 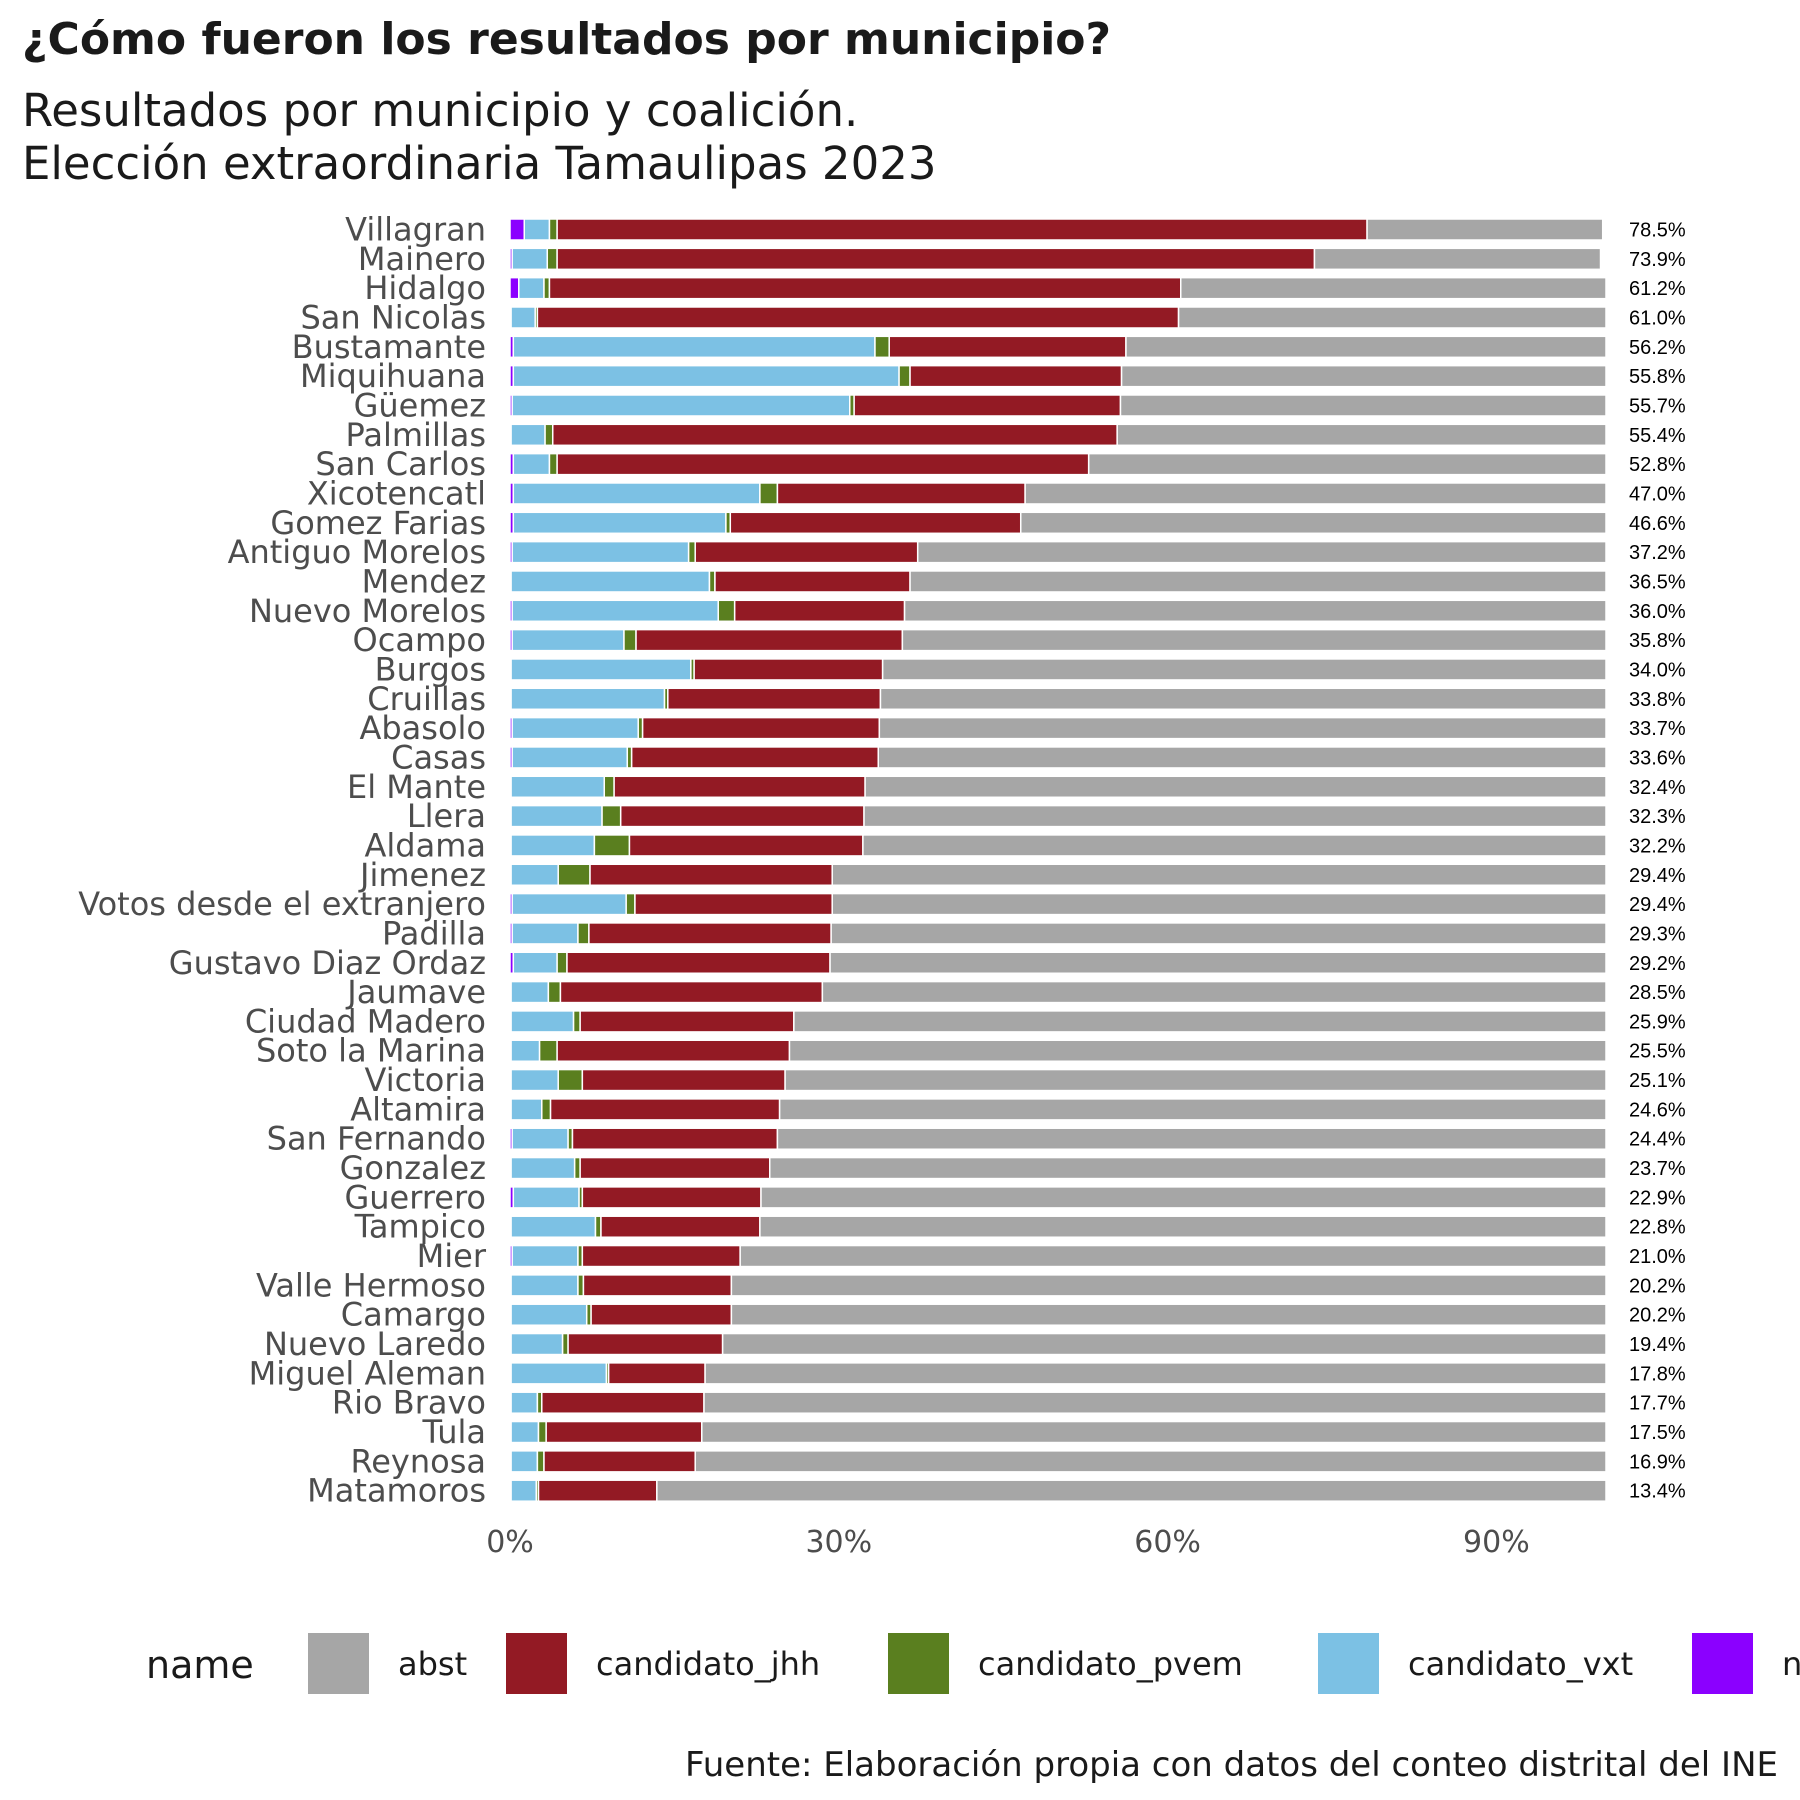 I want to click on row-percent-label: 55.7%, so click(x=1657, y=406).